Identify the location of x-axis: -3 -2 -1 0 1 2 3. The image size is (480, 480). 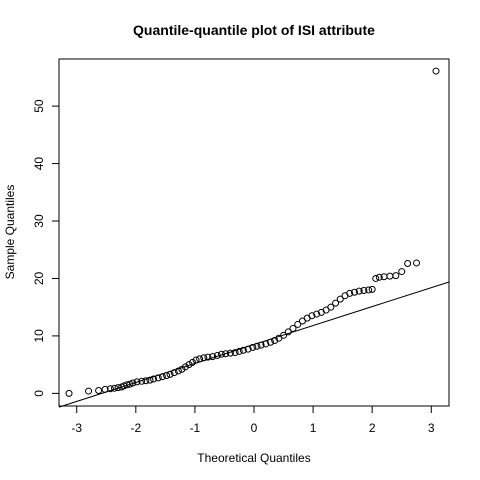
(253, 420).